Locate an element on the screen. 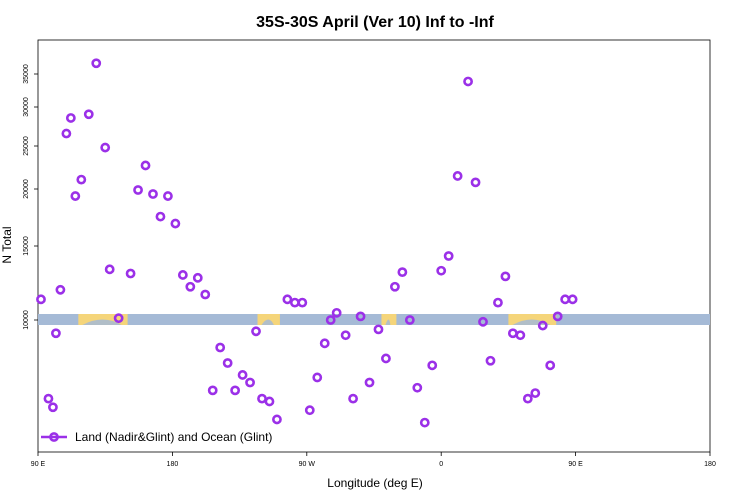 The image size is (750, 500). land-ocean-band is located at coordinates (374, 319).